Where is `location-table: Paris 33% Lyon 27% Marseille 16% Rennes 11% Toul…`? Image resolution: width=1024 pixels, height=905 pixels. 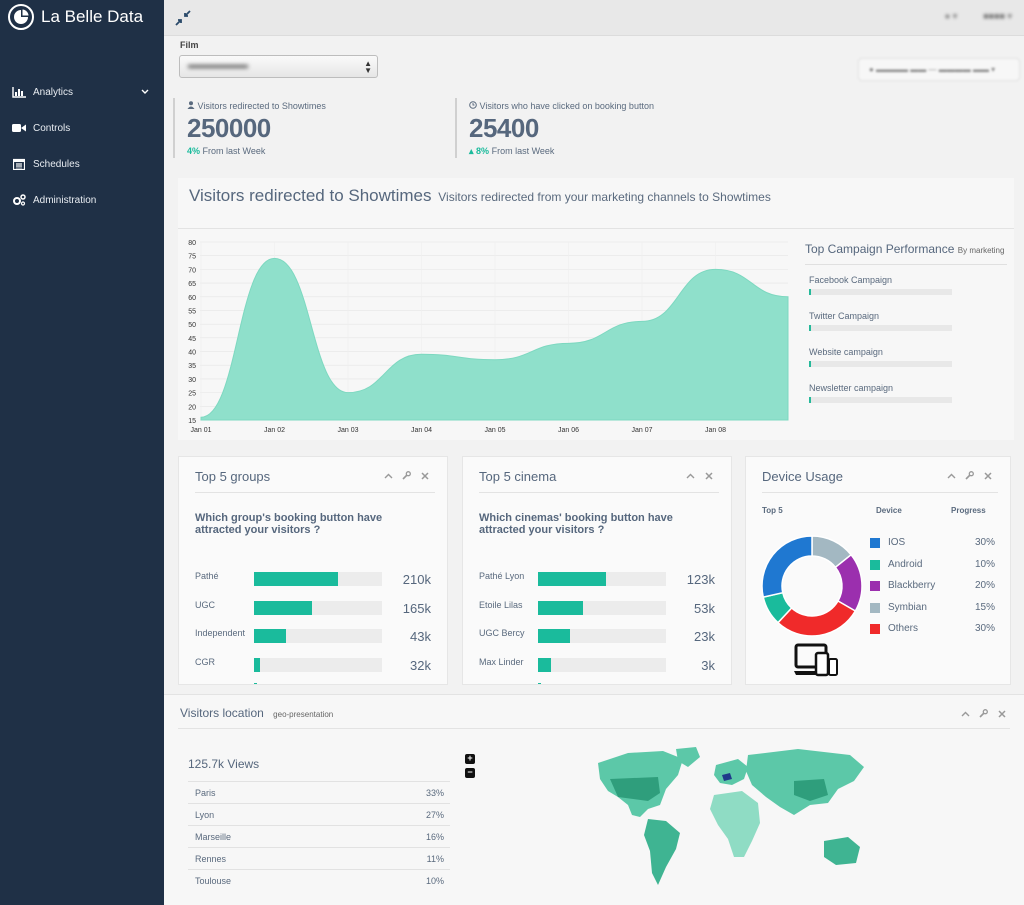
location-table: Paris 33% Lyon 27% Marseille 16% Rennes 11% Toul… is located at coordinates (319, 836).